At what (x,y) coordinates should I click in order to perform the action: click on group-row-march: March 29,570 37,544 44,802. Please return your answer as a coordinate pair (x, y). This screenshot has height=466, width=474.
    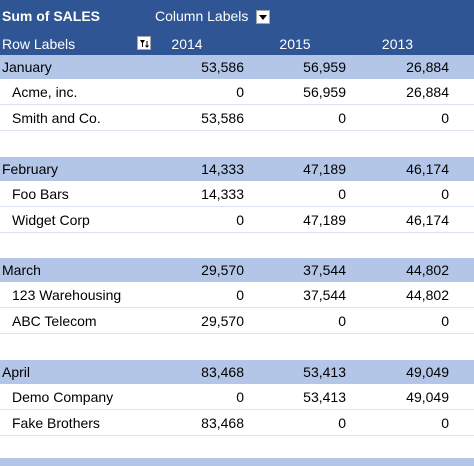
    Looking at the image, I should click on (237, 270).